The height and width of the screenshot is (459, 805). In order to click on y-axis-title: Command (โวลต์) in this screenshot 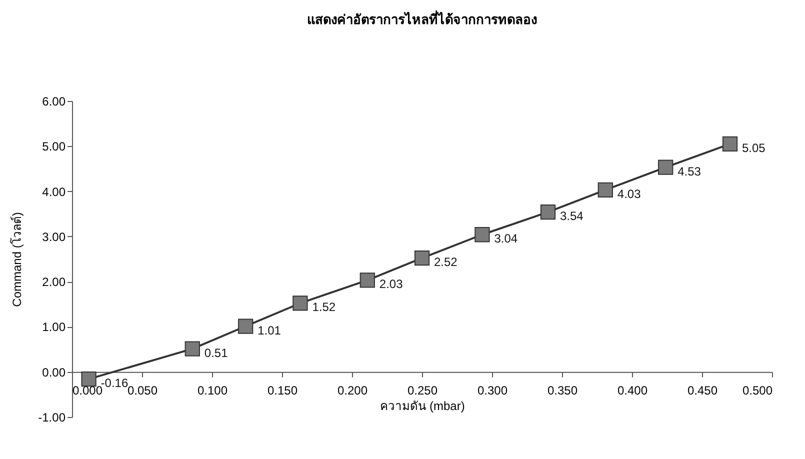, I will do `click(17, 259)`.